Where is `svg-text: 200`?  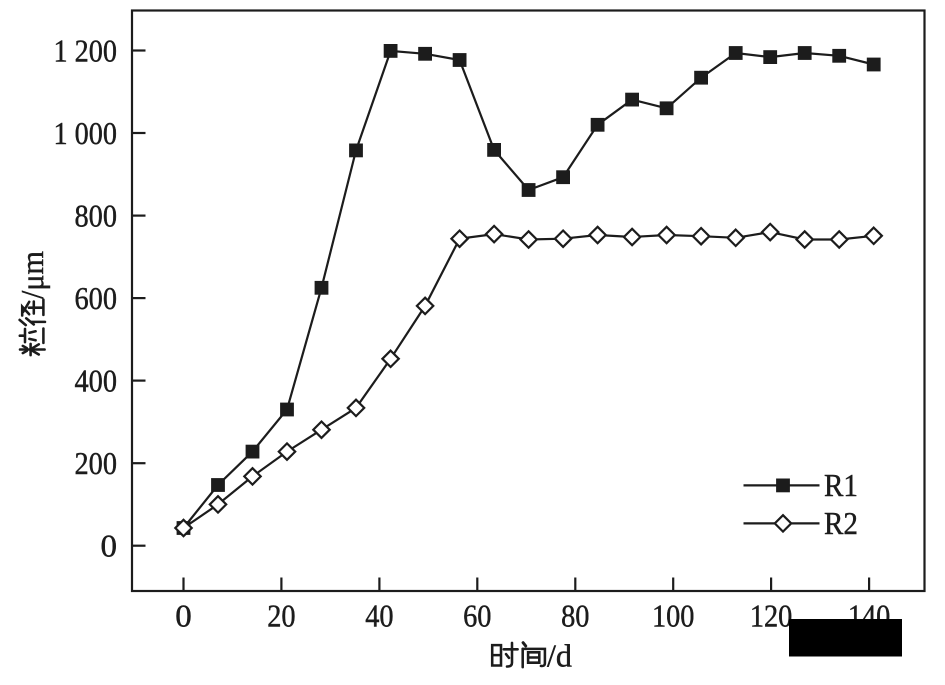 svg-text: 200 is located at coordinates (96, 463).